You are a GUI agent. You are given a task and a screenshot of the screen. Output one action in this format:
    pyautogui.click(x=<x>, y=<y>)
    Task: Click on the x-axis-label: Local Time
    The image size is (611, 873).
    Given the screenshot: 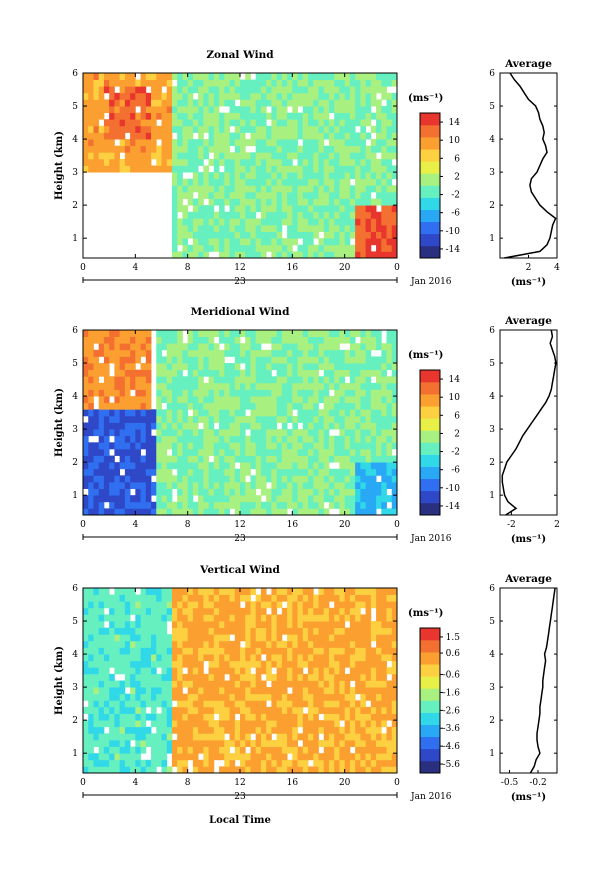 What is the action you would take?
    pyautogui.click(x=240, y=820)
    